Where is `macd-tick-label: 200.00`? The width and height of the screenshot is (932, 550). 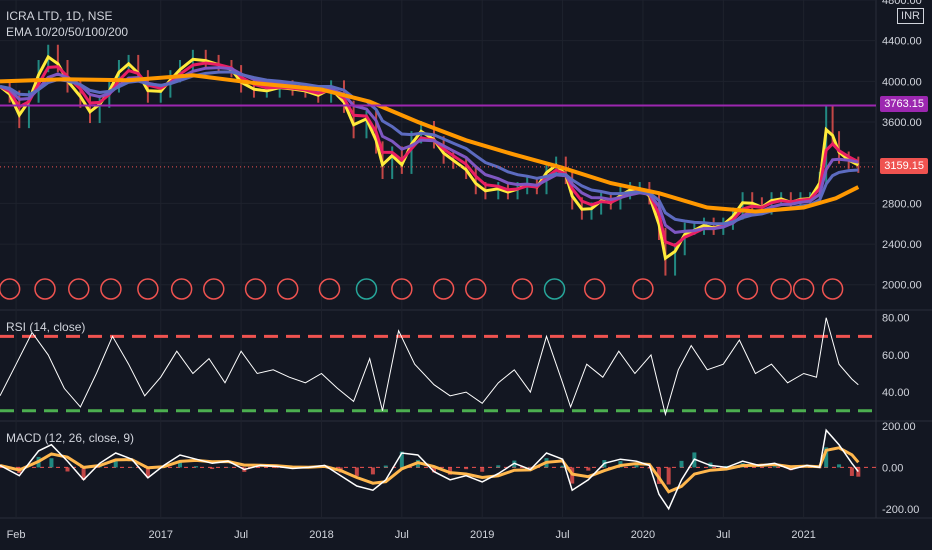
macd-tick-label: 200.00 is located at coordinates (899, 427).